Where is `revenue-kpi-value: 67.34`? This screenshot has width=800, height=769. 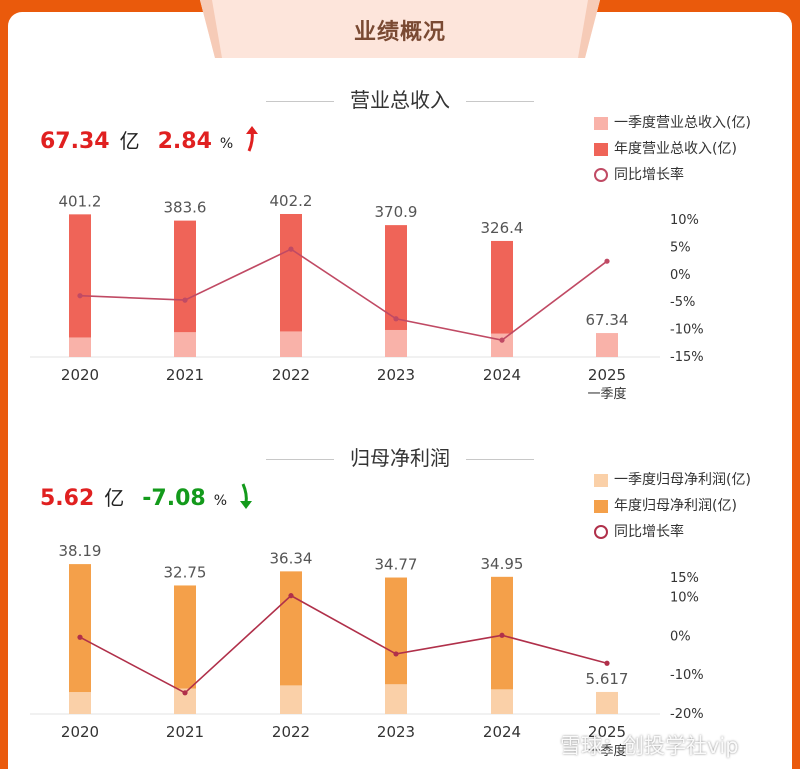
revenue-kpi-value: 67.34 is located at coordinates (75, 141).